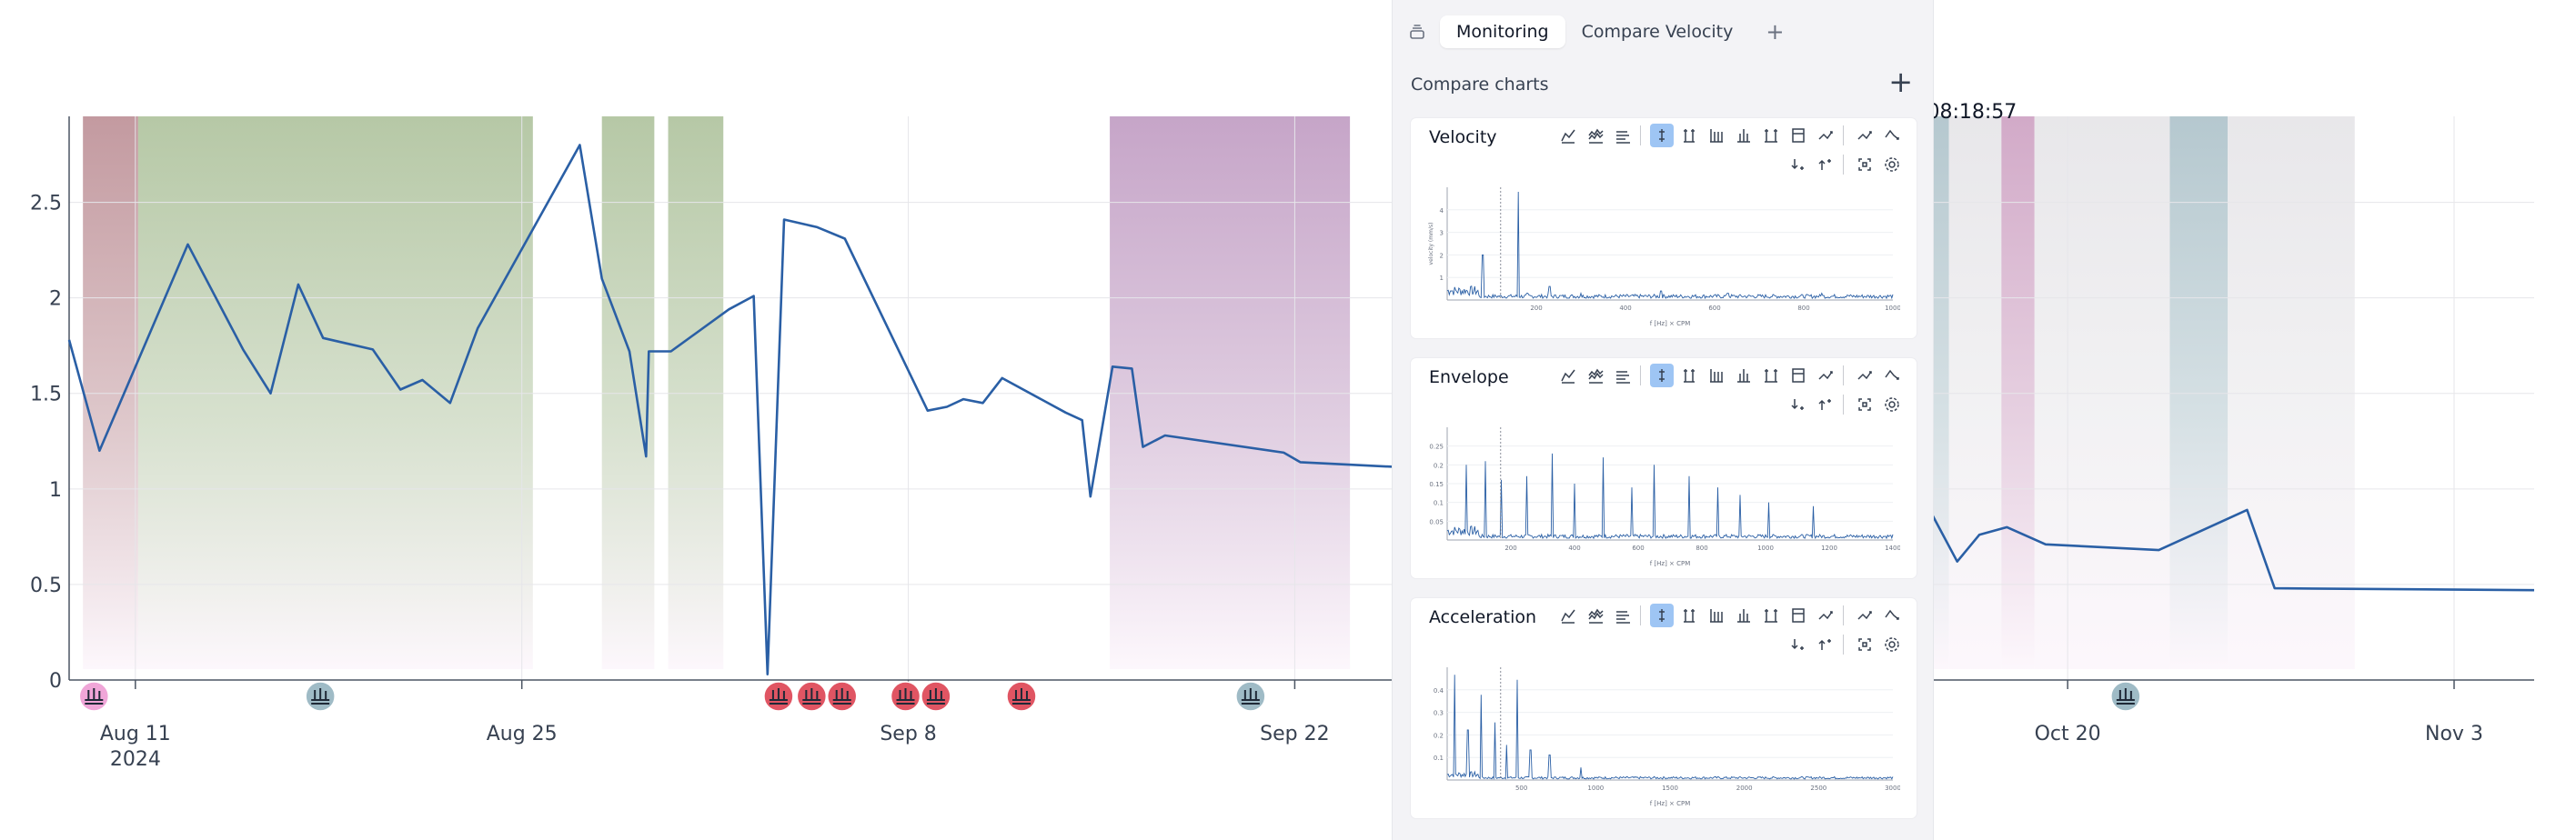  What do you see at coordinates (55, 491) in the screenshot?
I see `y-tick-label: 1` at bounding box center [55, 491].